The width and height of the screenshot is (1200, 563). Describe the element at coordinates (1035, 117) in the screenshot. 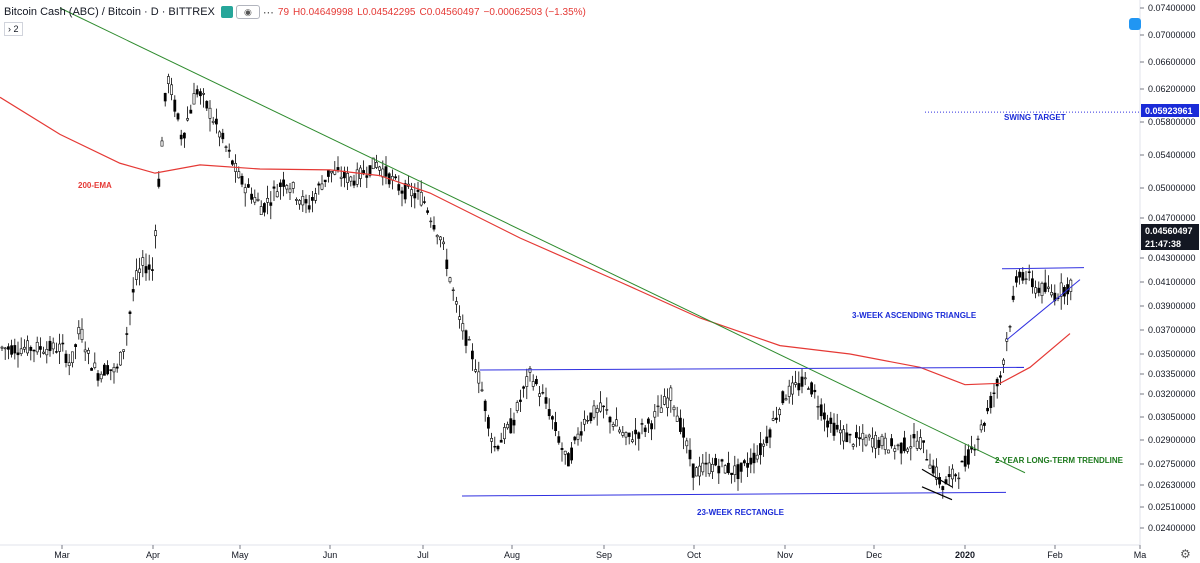

I see `swing-target-annotation: SWING TARGET` at that location.